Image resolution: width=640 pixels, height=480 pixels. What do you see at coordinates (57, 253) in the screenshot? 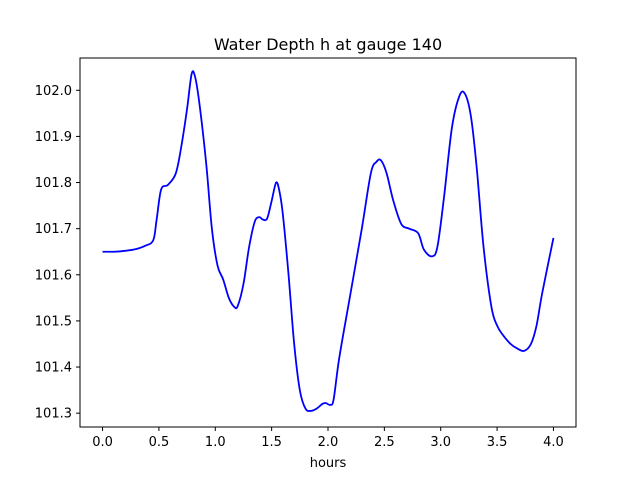
I see `y-axis: 101.3 101.4 101.5 101.6 101.7 101.8 101.9 102.0` at bounding box center [57, 253].